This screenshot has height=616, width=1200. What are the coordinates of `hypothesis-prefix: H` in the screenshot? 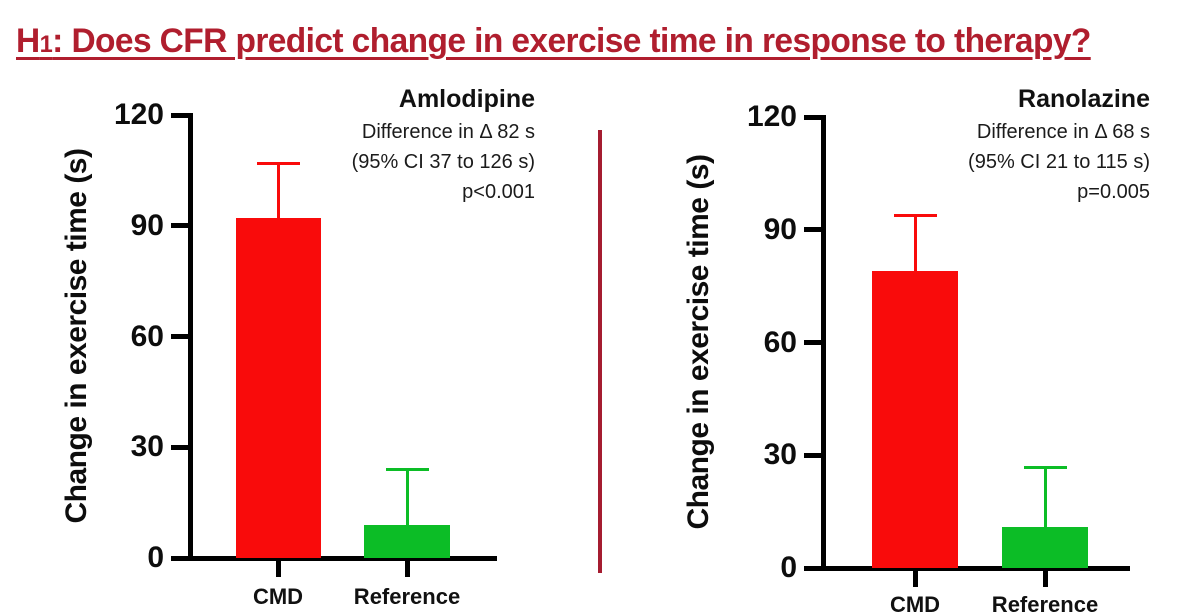 It's located at (28, 41).